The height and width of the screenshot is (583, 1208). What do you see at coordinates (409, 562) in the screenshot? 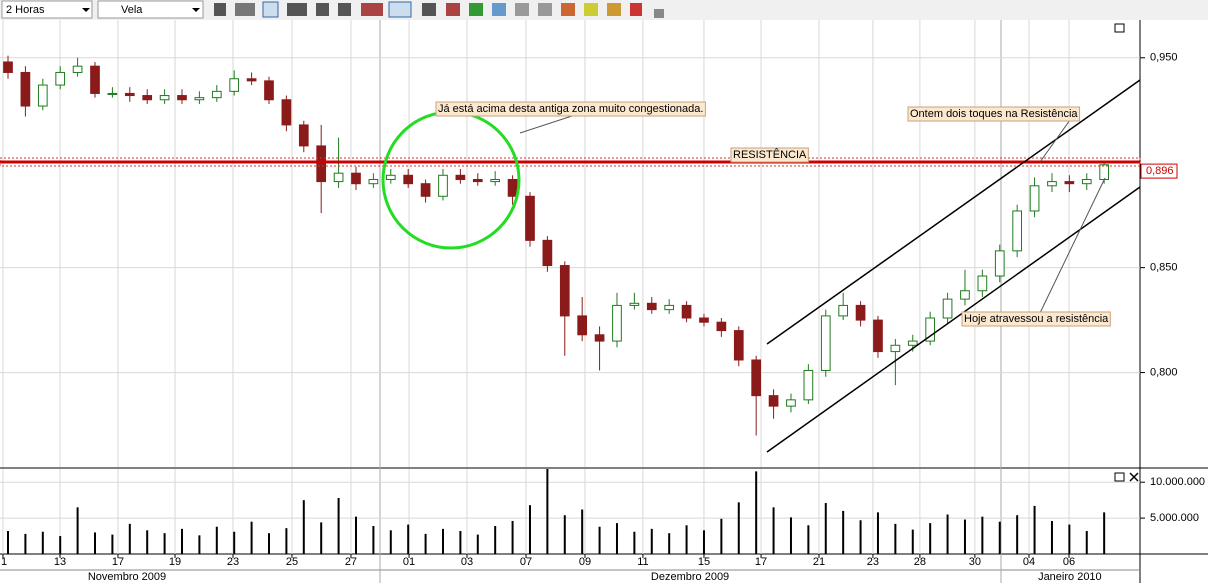
I see `x-tick-label: 01` at bounding box center [409, 562].